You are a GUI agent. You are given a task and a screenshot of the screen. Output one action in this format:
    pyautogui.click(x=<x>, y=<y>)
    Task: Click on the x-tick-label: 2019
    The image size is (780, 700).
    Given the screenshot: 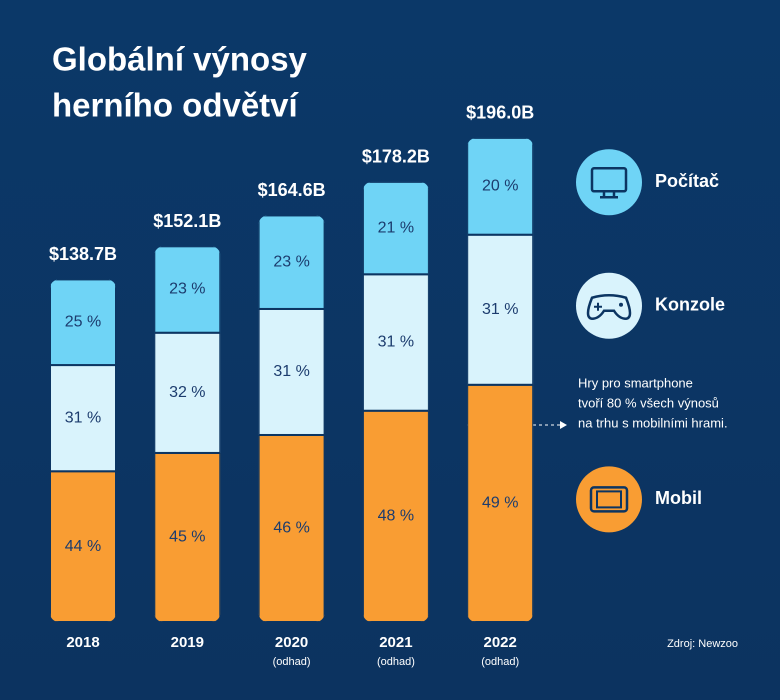 What is the action you would take?
    pyautogui.click(x=187, y=642)
    